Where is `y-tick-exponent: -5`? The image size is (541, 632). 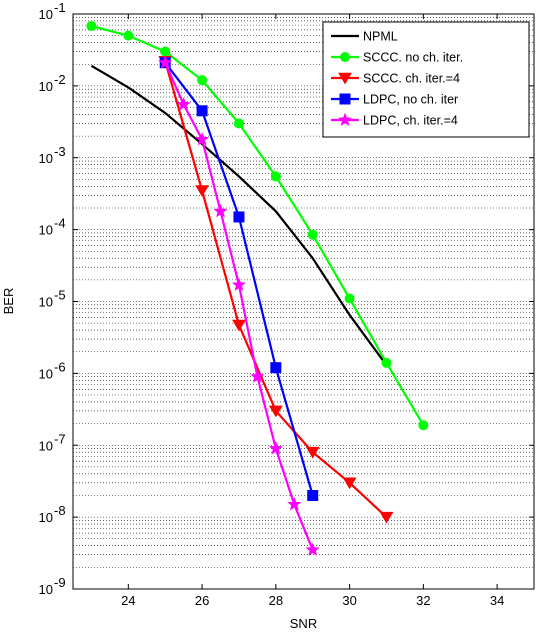 y-tick-exponent: -5 is located at coordinates (60, 295).